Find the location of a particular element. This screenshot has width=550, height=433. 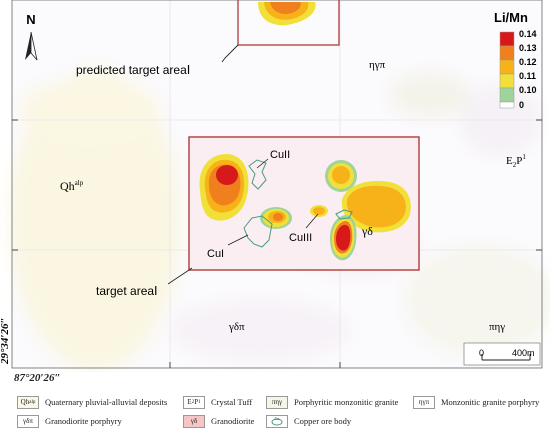

scale-end: 400m is located at coordinates (523, 353).